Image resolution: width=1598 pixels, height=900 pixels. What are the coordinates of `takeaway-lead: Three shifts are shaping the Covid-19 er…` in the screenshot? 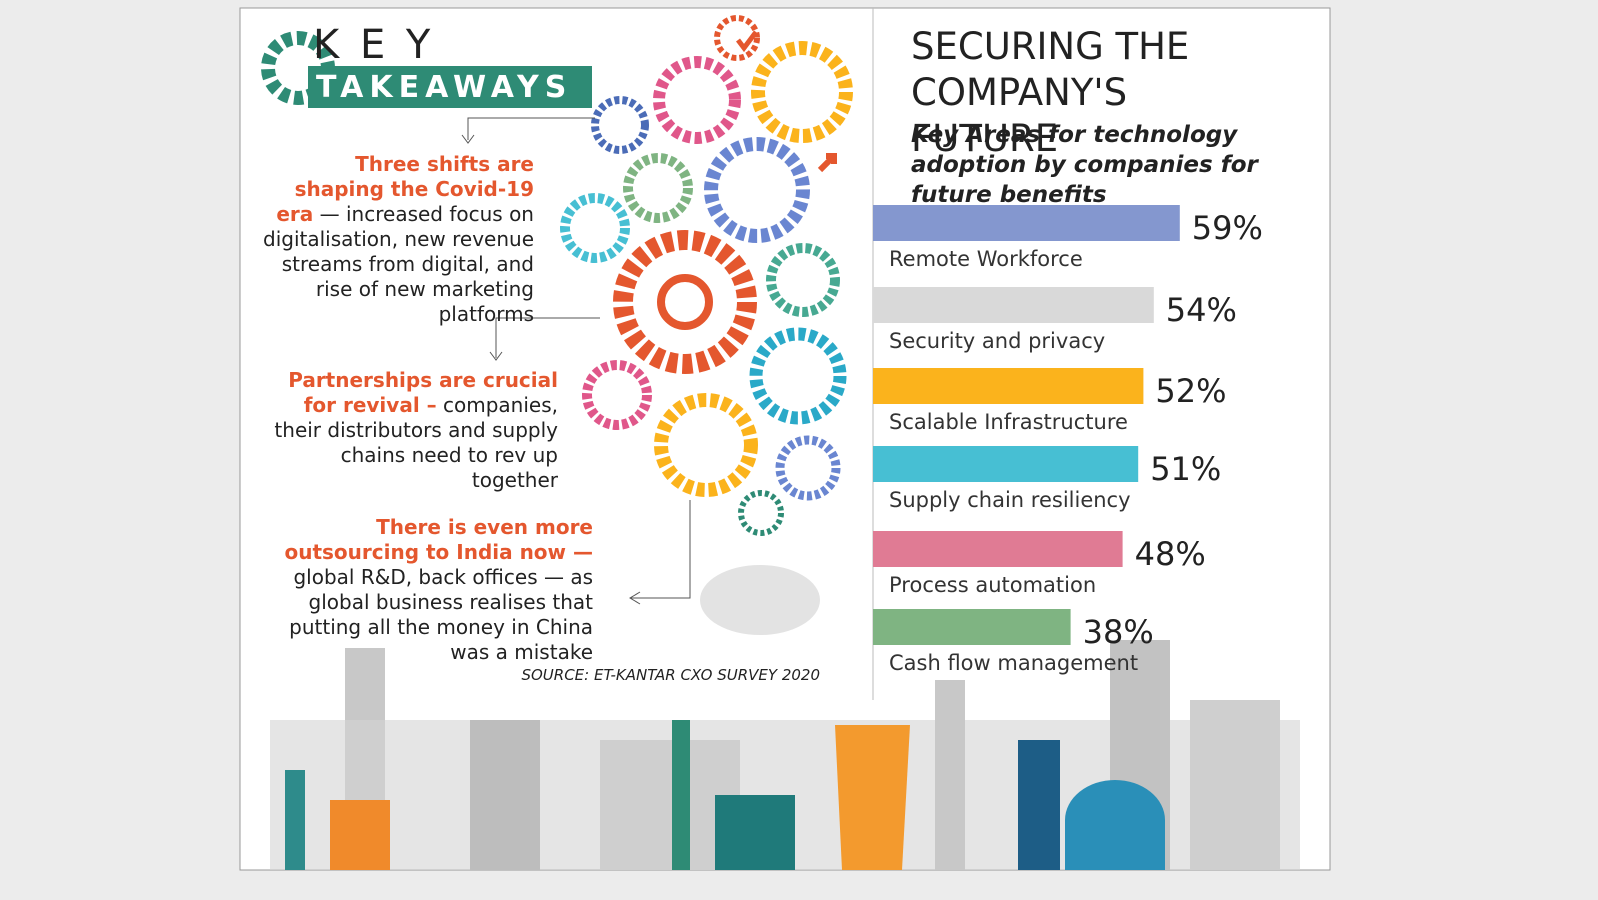 It's located at (405, 189).